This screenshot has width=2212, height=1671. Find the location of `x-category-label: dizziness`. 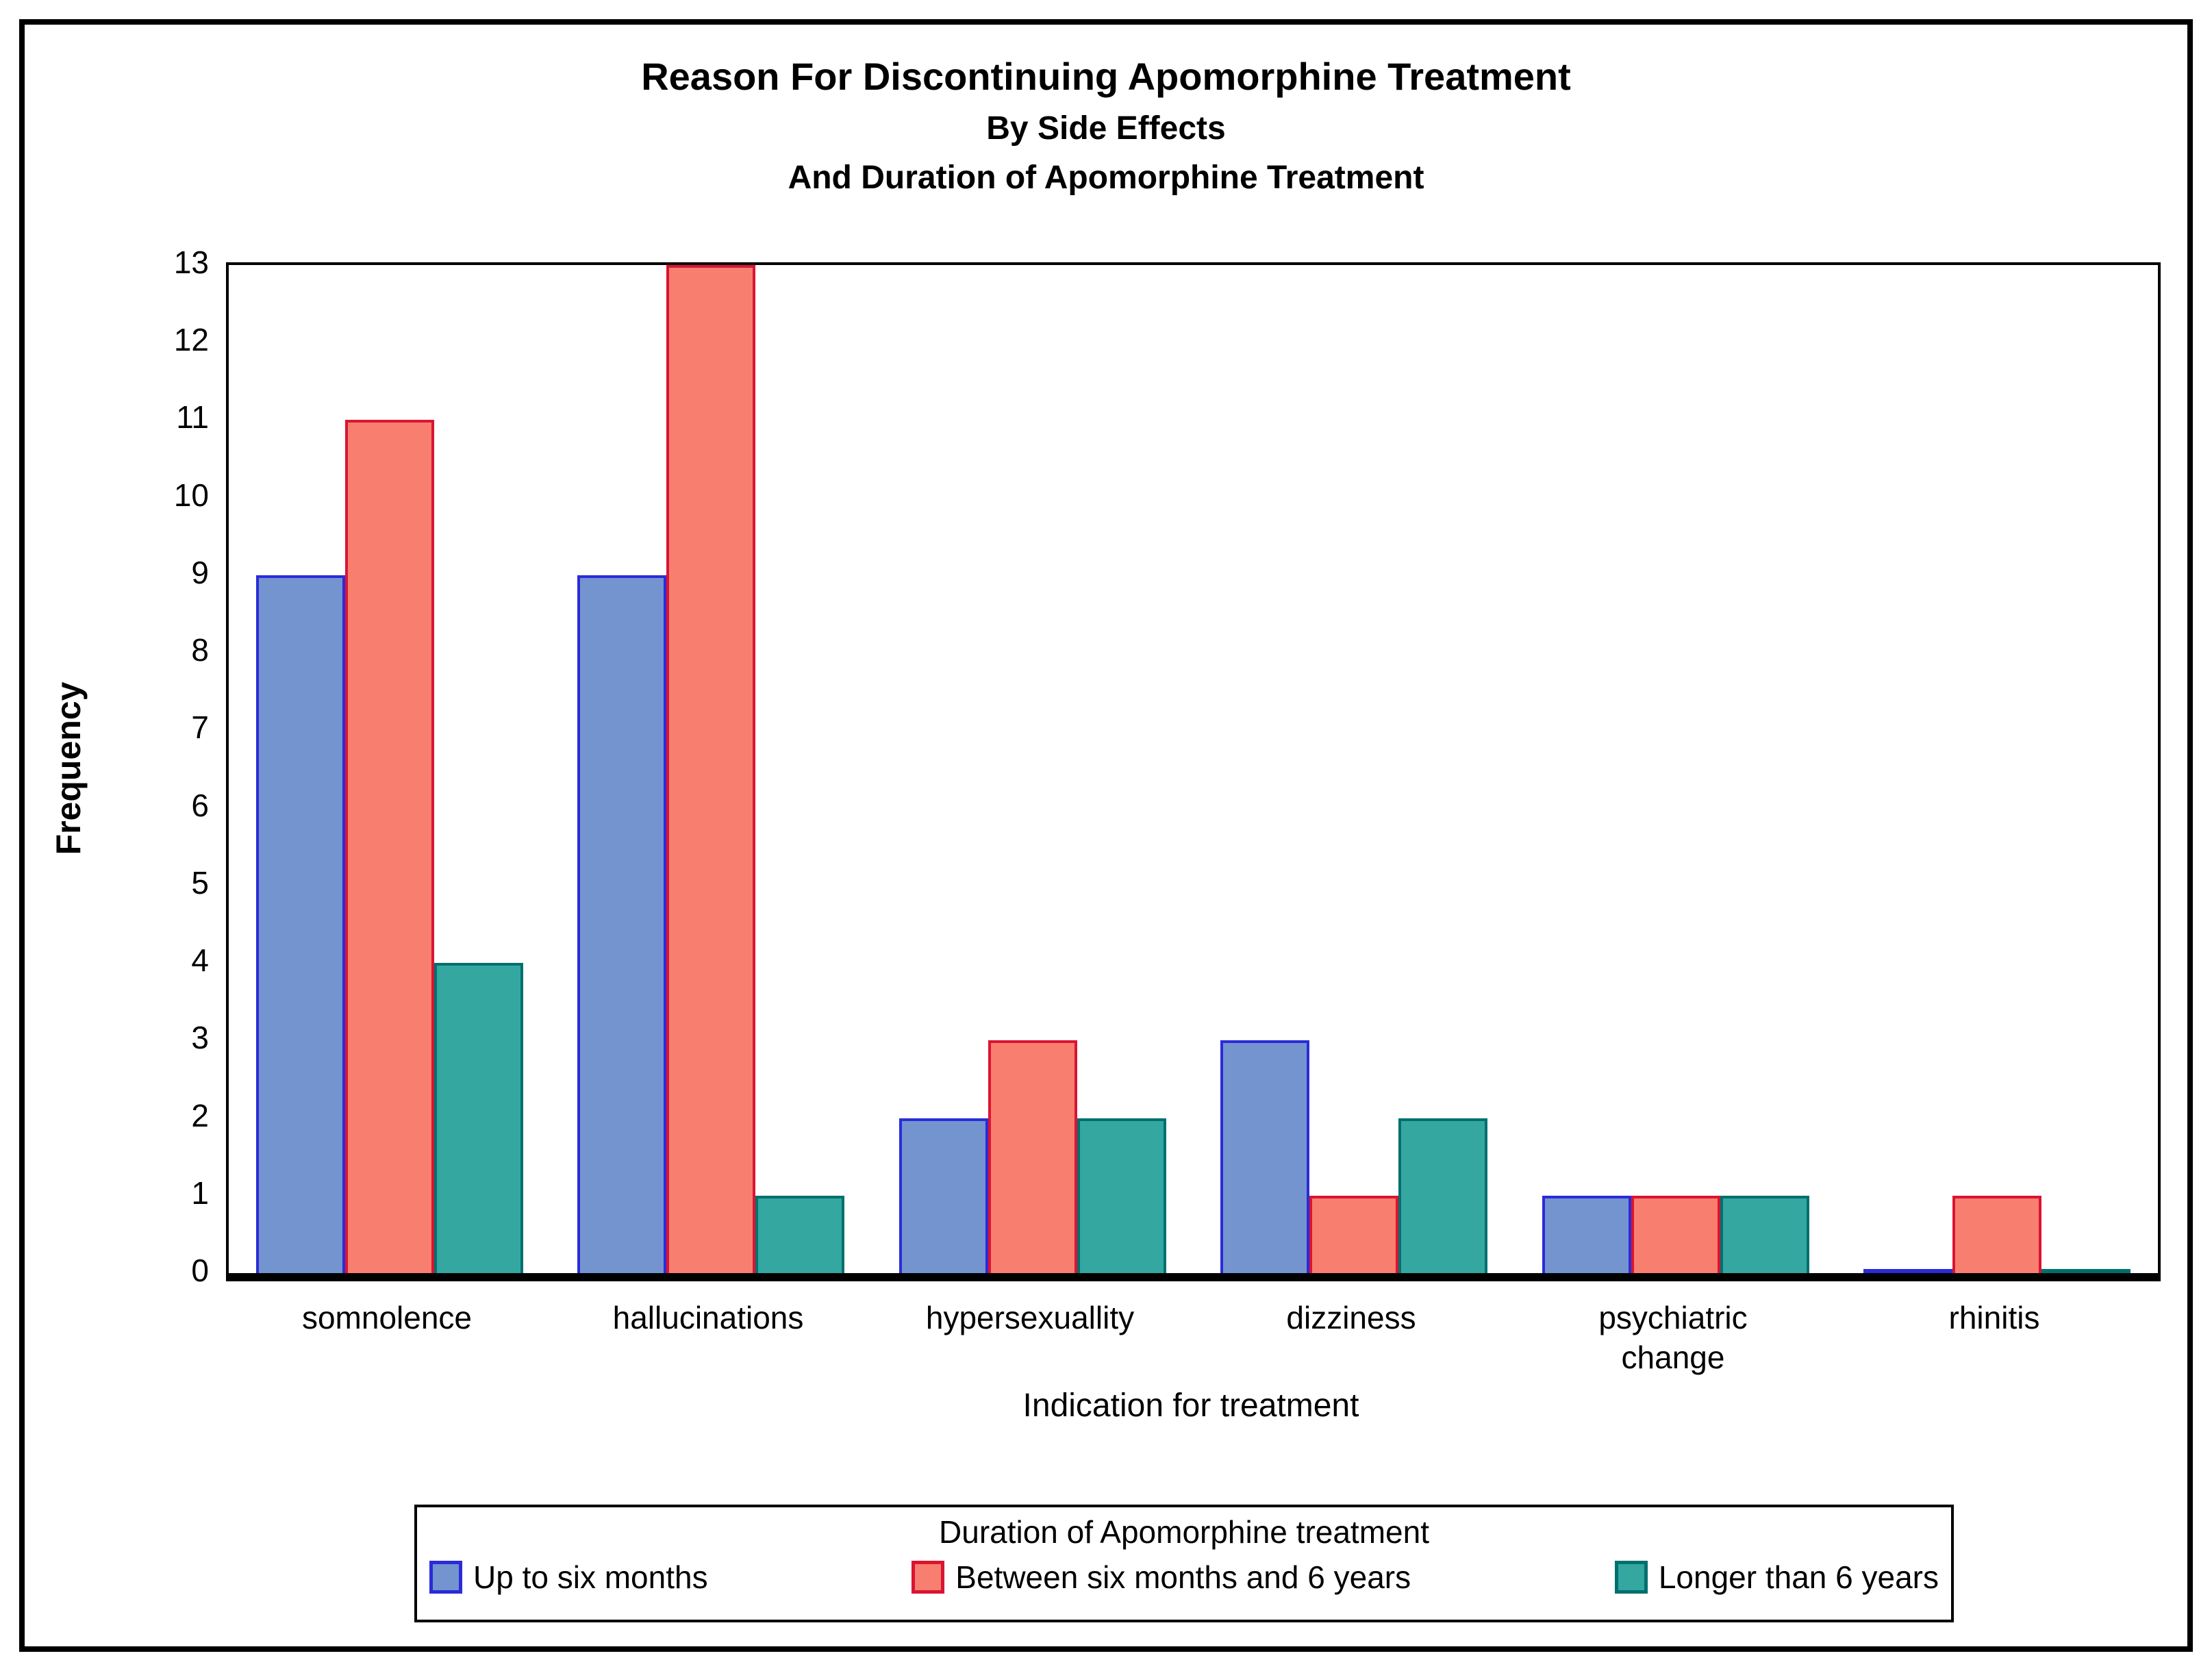

x-category-label: dizziness is located at coordinates (1351, 1318).